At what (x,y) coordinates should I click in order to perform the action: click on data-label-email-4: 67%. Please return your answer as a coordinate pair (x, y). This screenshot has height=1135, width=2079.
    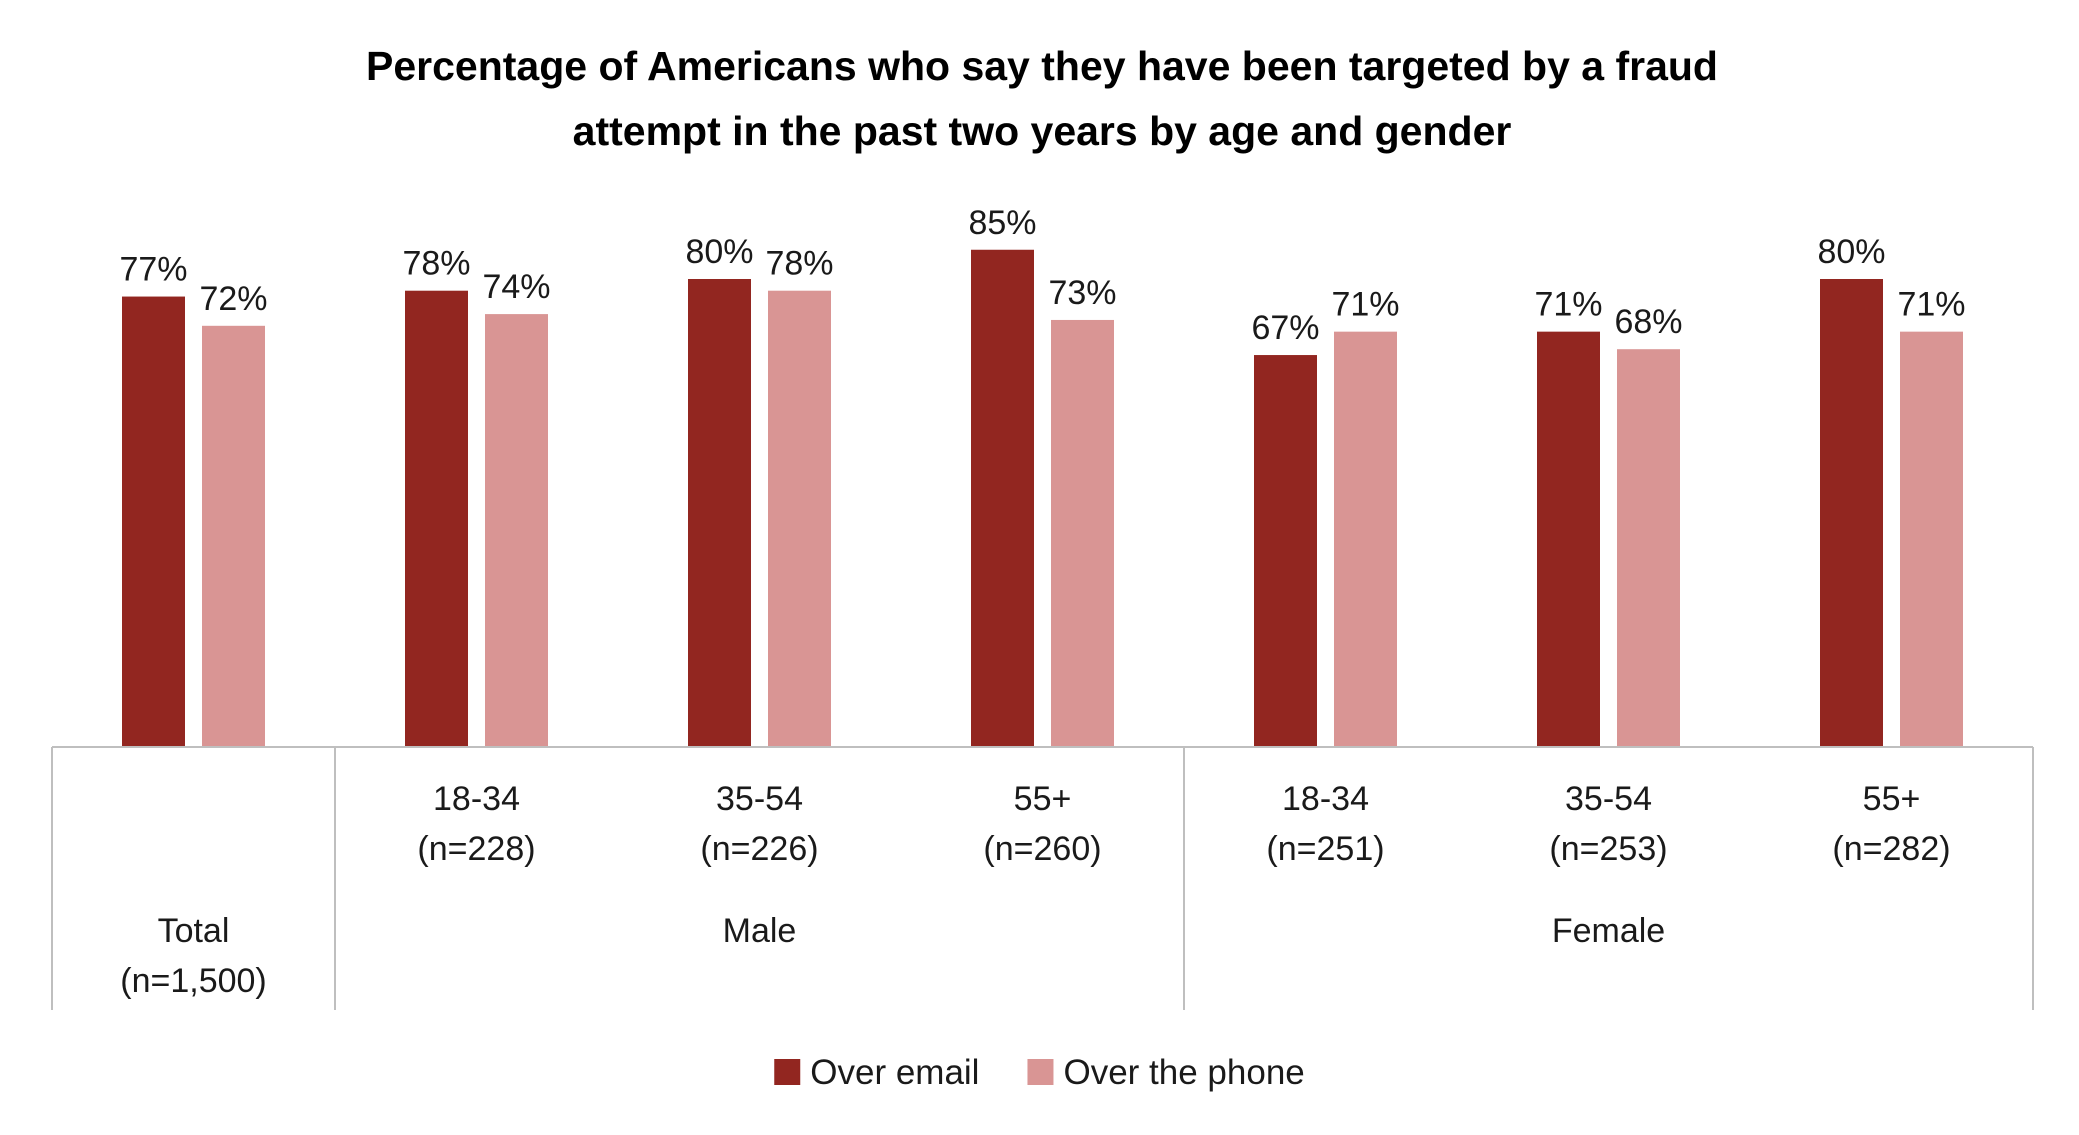
    Looking at the image, I should click on (1285, 328).